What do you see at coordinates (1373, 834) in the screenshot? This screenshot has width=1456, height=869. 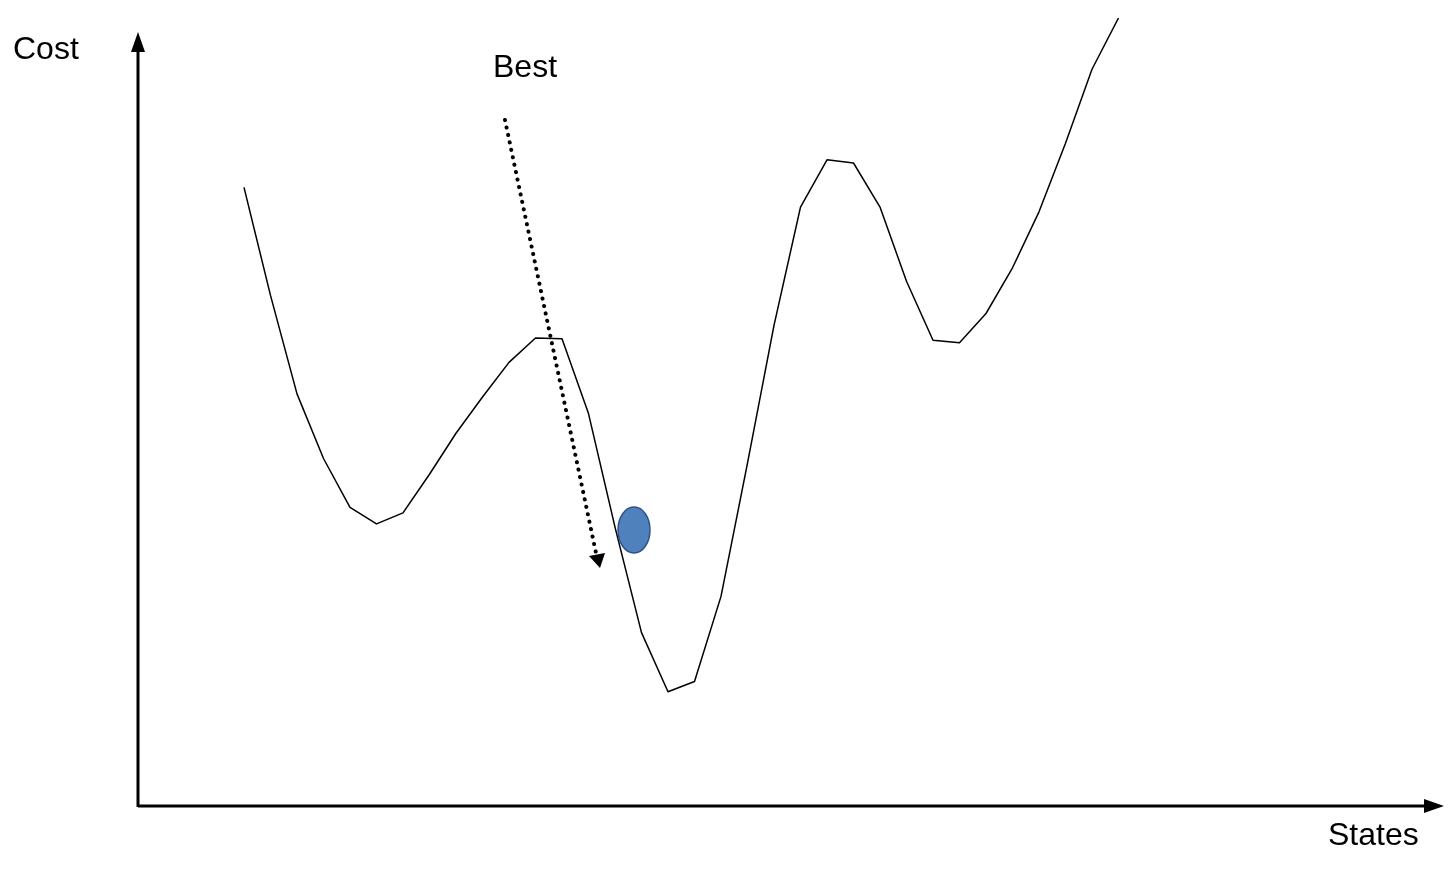 I see `x-axis-title: States` at bounding box center [1373, 834].